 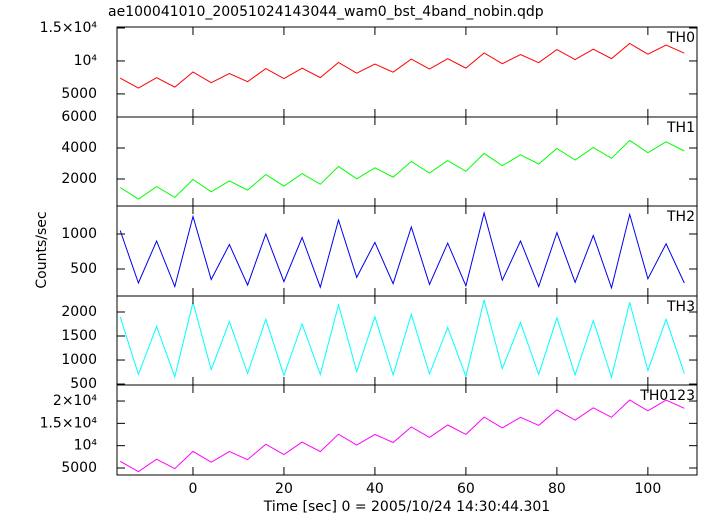 What do you see at coordinates (680, 217) in the screenshot?
I see `panel-label: TH2` at bounding box center [680, 217].